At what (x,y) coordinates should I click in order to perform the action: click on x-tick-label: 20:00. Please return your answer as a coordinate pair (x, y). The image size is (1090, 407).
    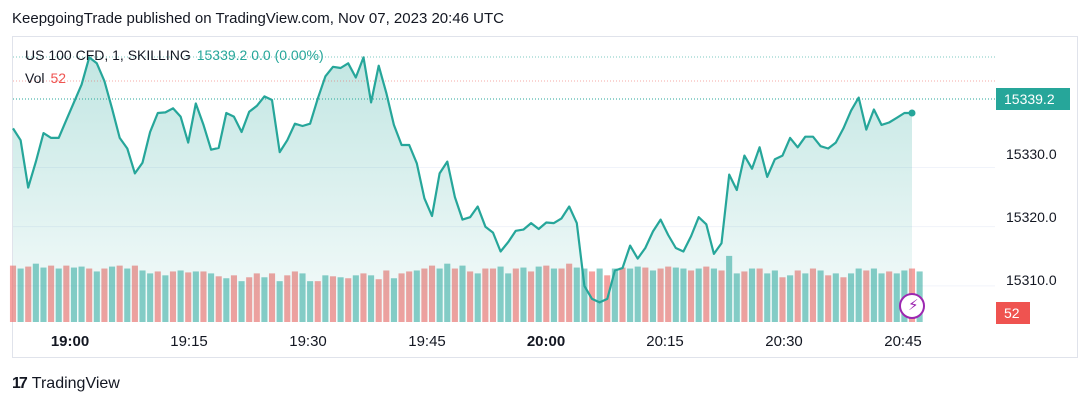
    Looking at the image, I should click on (546, 341).